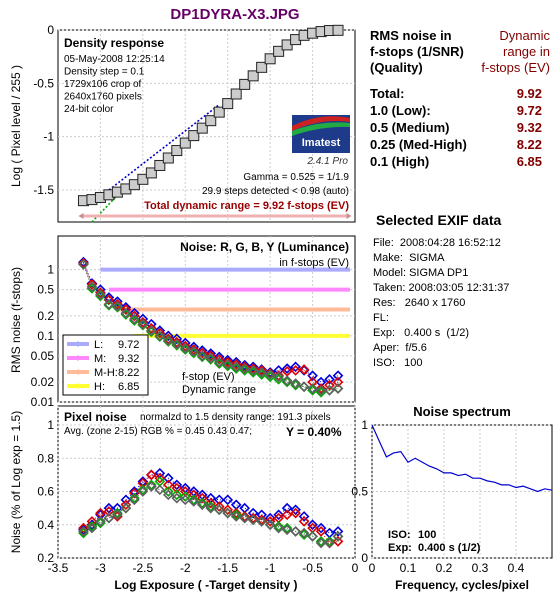 Image resolution: width=560 pixels, height=600 pixels. I want to click on pixel-noise-xtick-label: 0, so click(355, 568).